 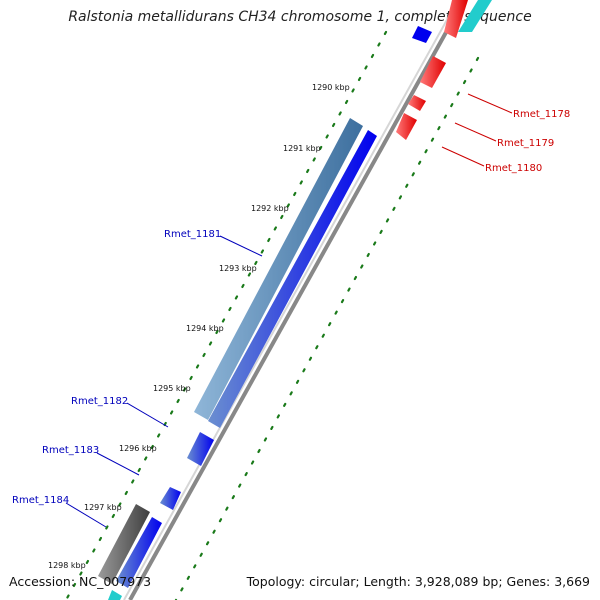 What do you see at coordinates (103, 507) in the screenshot?
I see `kbp-label: 1297 kbp` at bounding box center [103, 507].